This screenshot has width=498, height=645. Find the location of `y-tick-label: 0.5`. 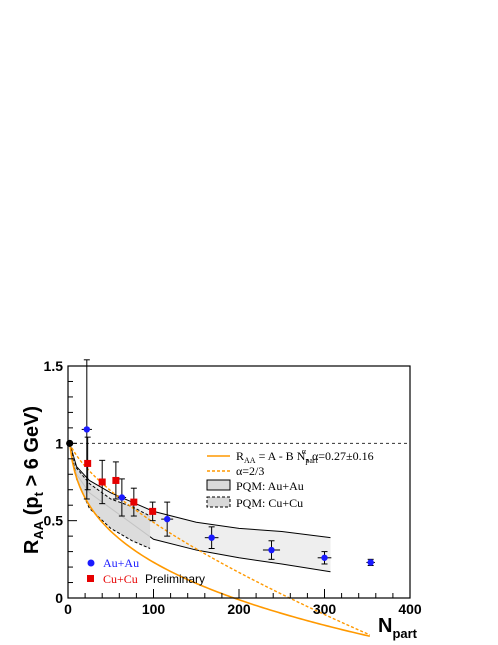

y-tick-label: 0.5 is located at coordinates (54, 521).